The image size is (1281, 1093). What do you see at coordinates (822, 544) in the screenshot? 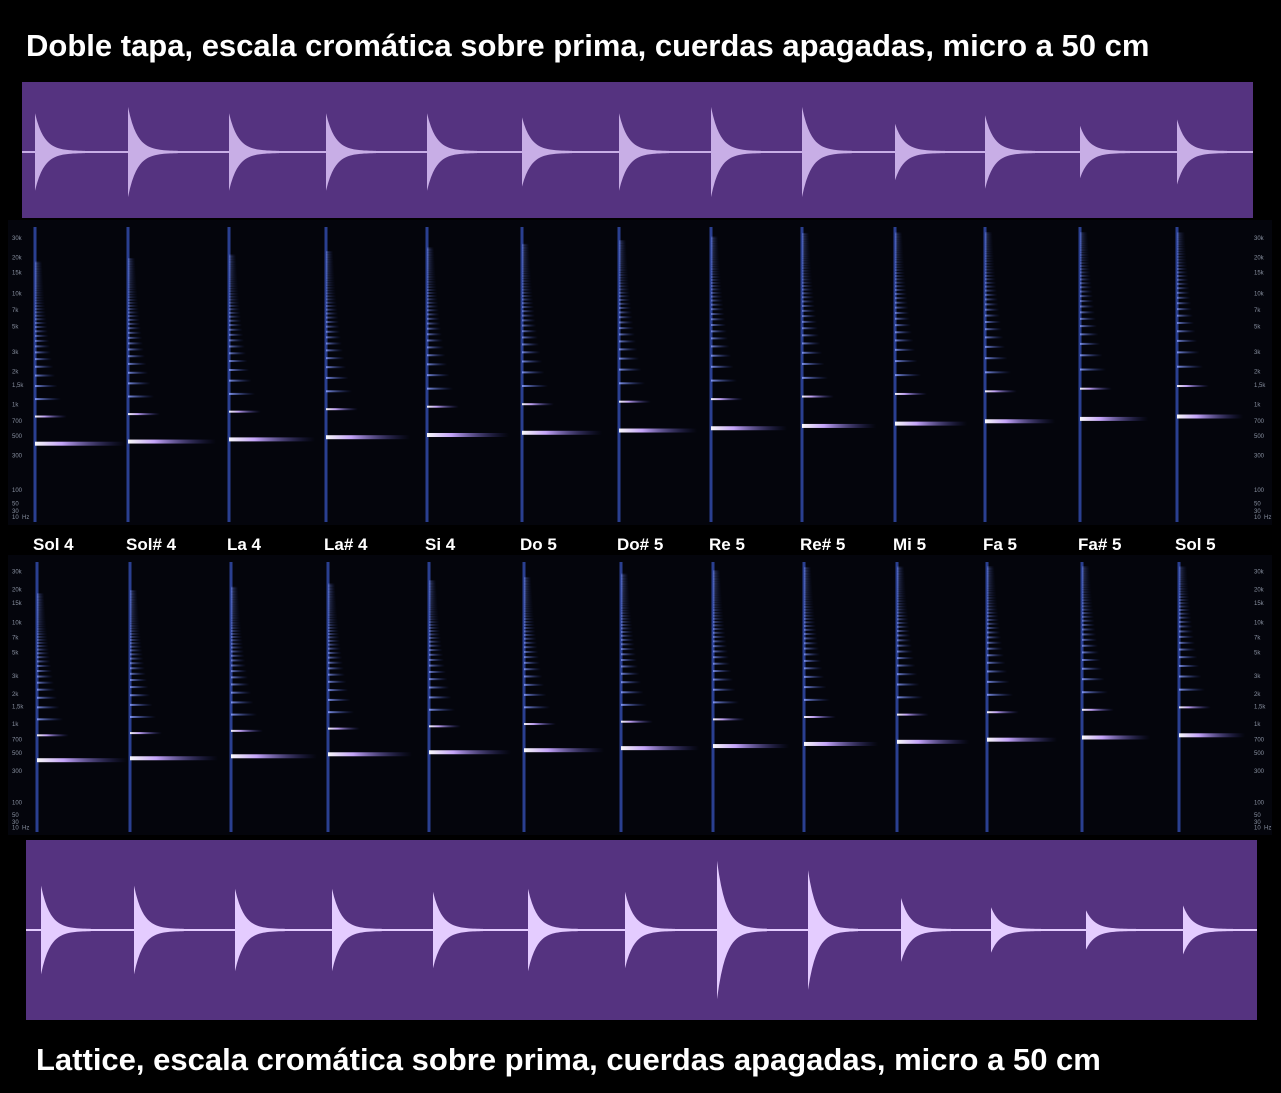
I see `note-label: Re# 5` at bounding box center [822, 544].